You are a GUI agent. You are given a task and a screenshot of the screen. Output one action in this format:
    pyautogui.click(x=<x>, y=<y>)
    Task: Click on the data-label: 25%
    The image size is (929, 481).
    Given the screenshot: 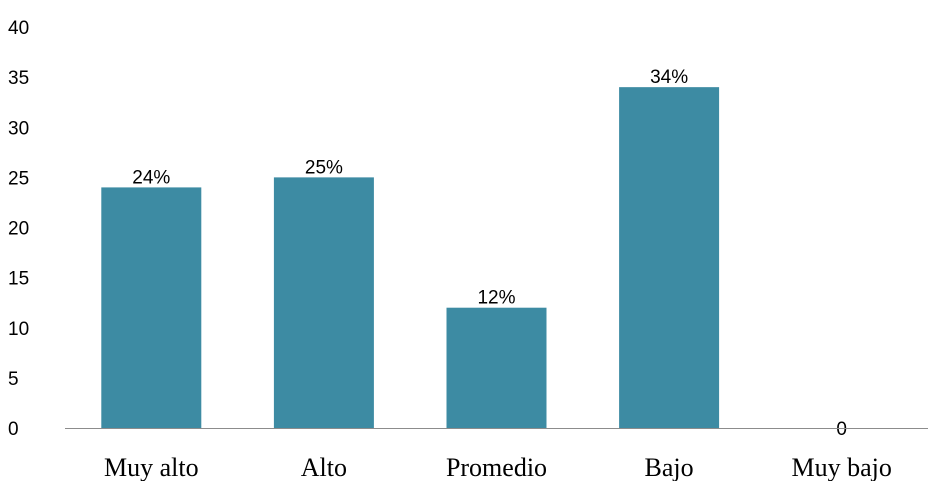 What is the action you would take?
    pyautogui.click(x=324, y=167)
    